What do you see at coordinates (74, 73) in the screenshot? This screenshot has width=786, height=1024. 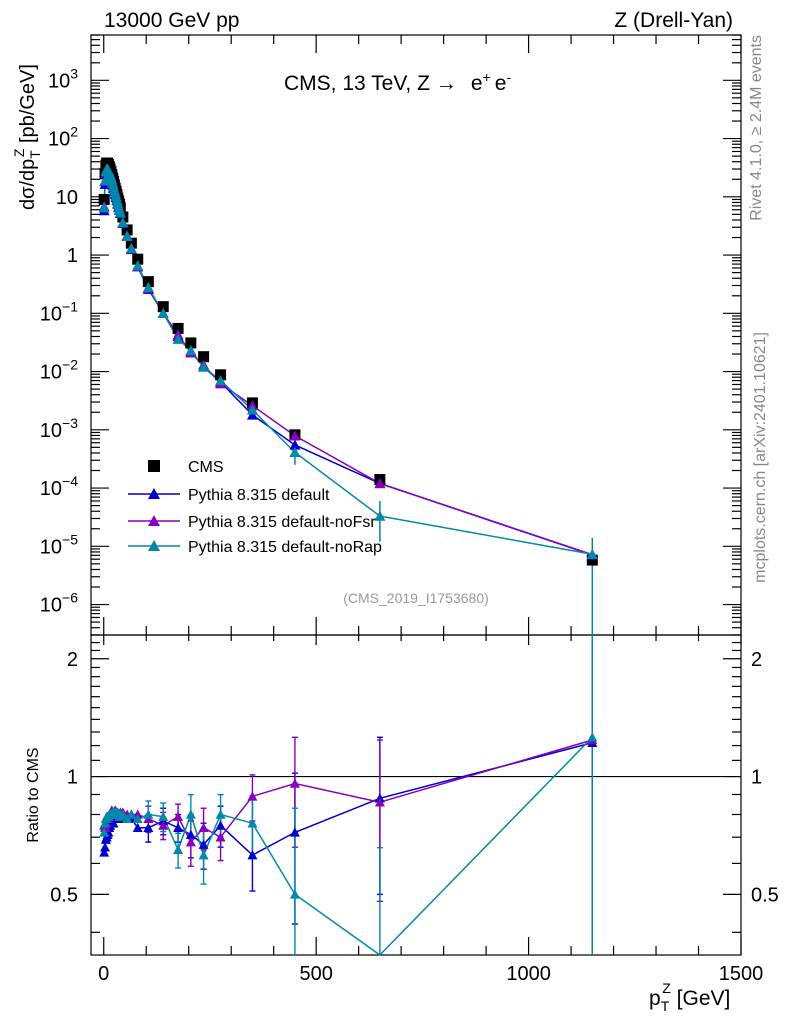 I see `y-tick-exponent: 3` at bounding box center [74, 73].